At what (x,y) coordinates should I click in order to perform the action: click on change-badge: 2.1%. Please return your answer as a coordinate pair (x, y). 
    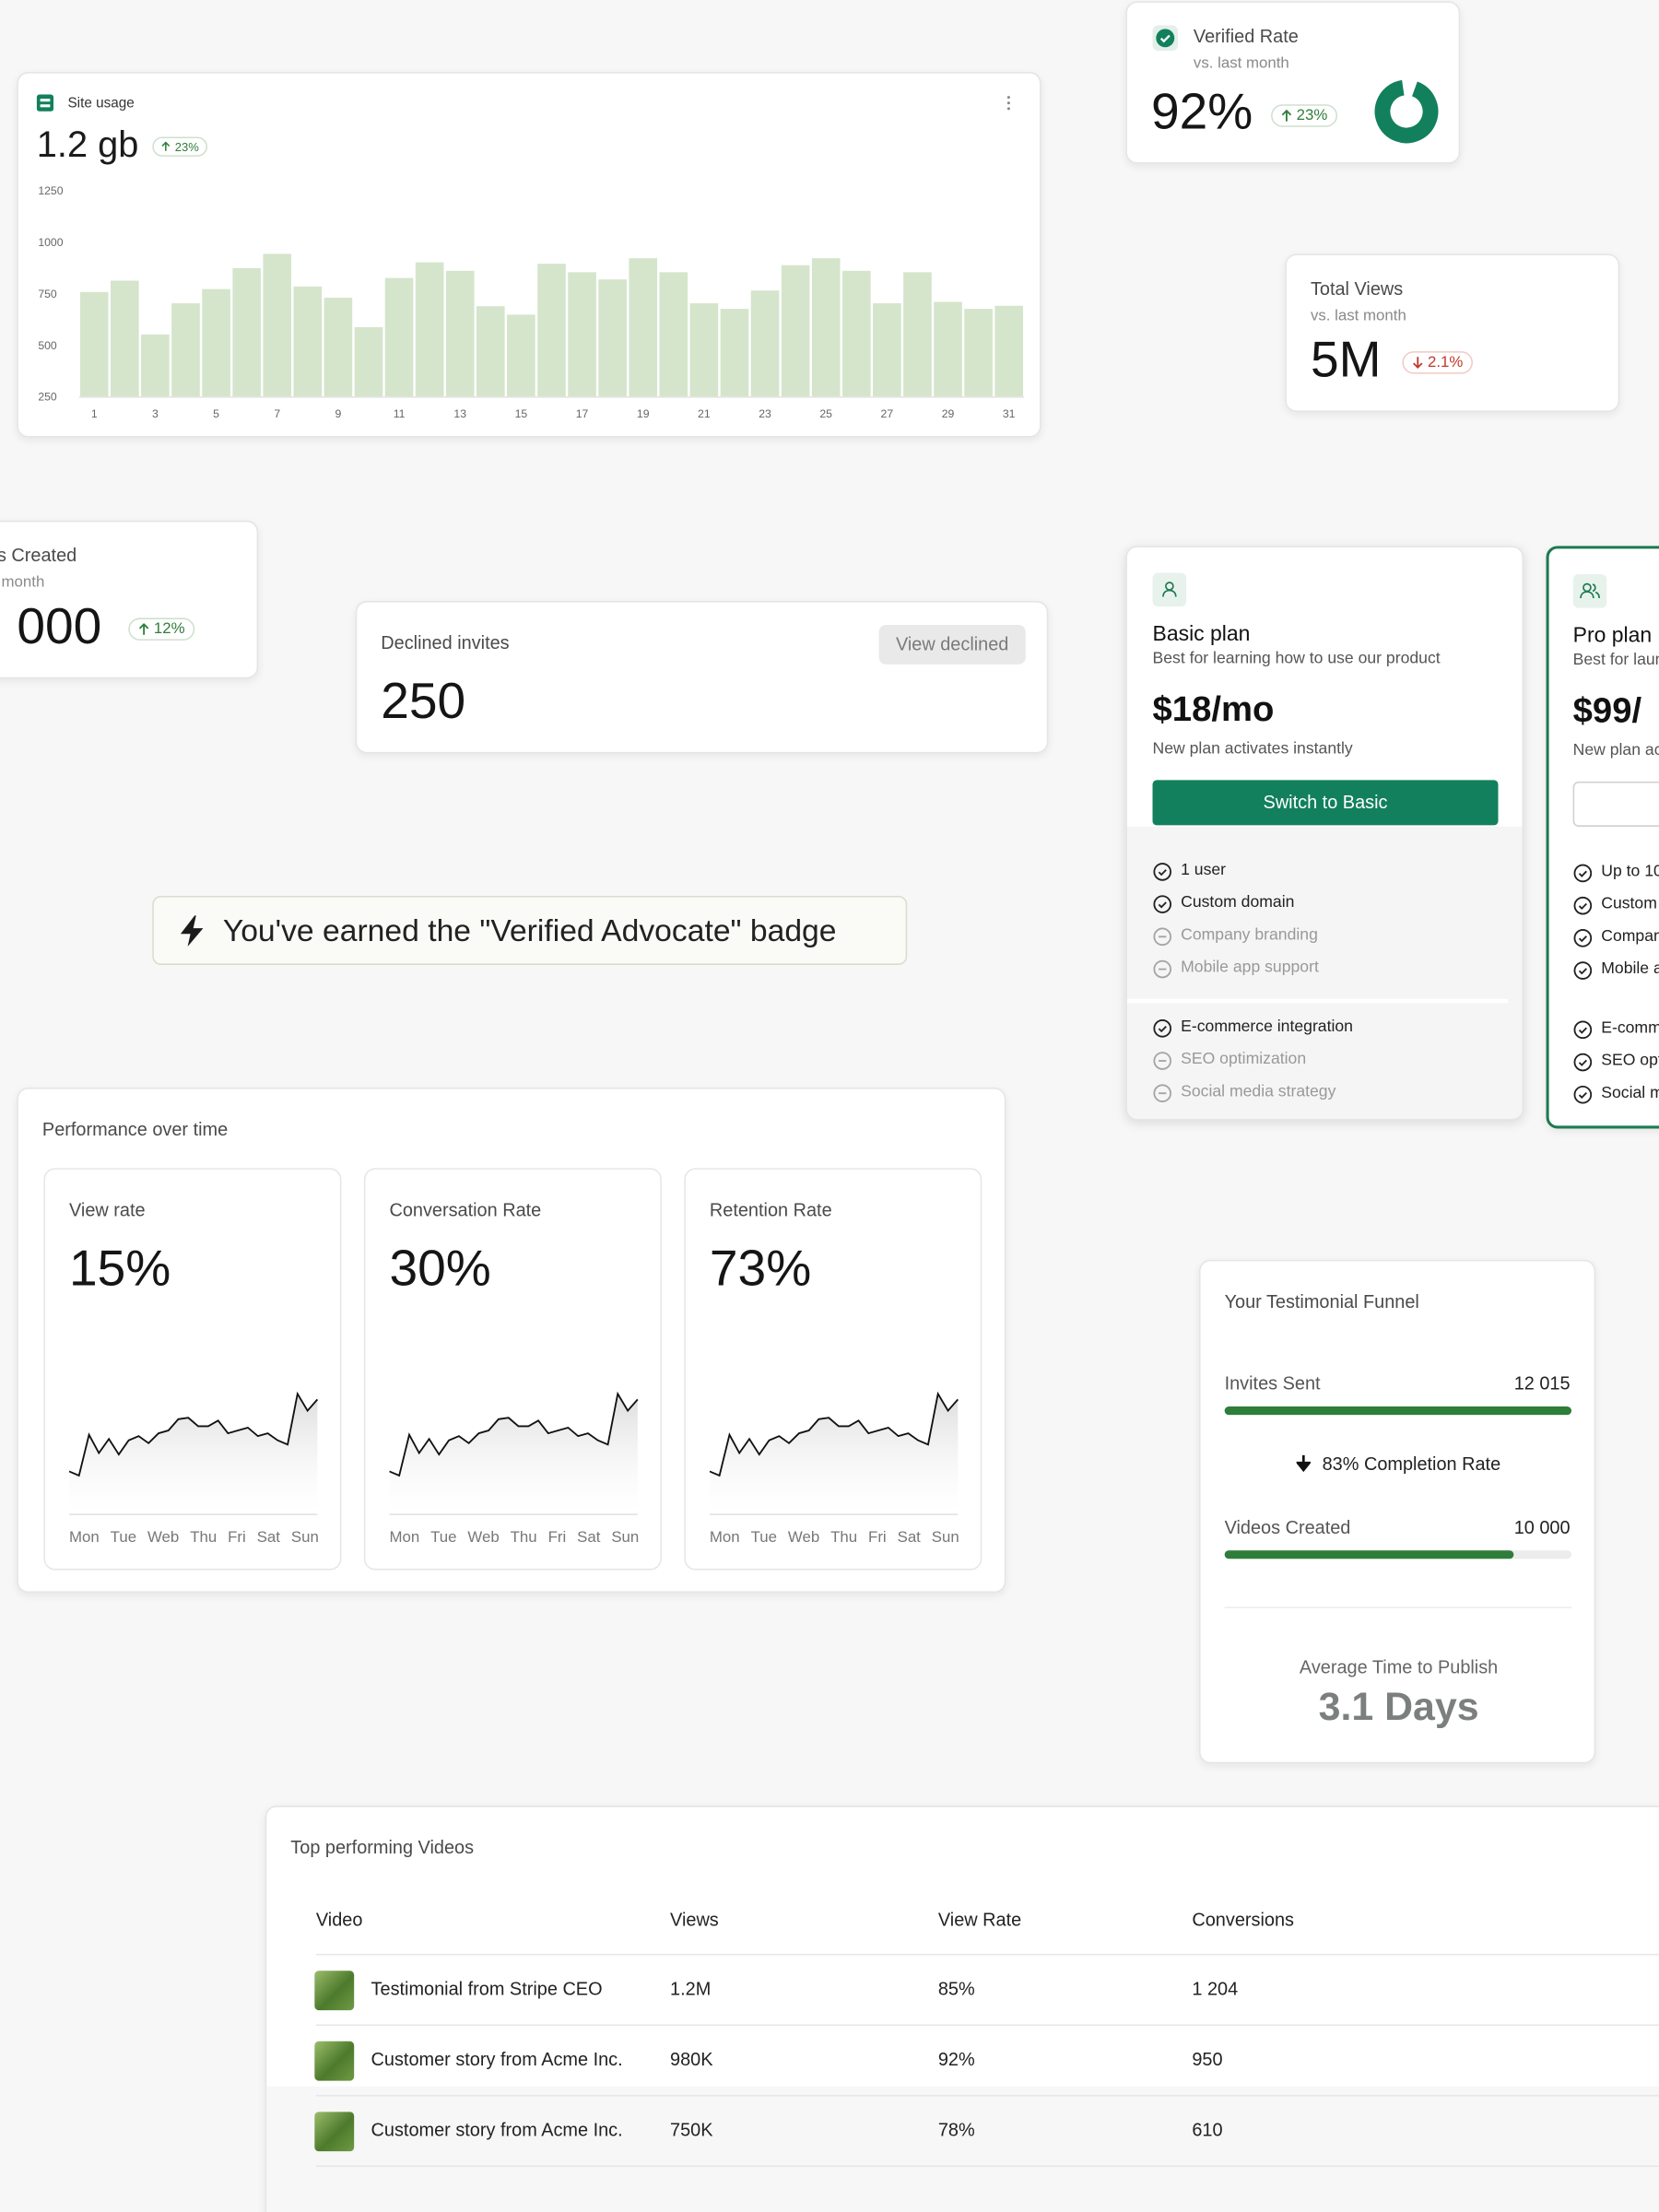
    Looking at the image, I should click on (1438, 362).